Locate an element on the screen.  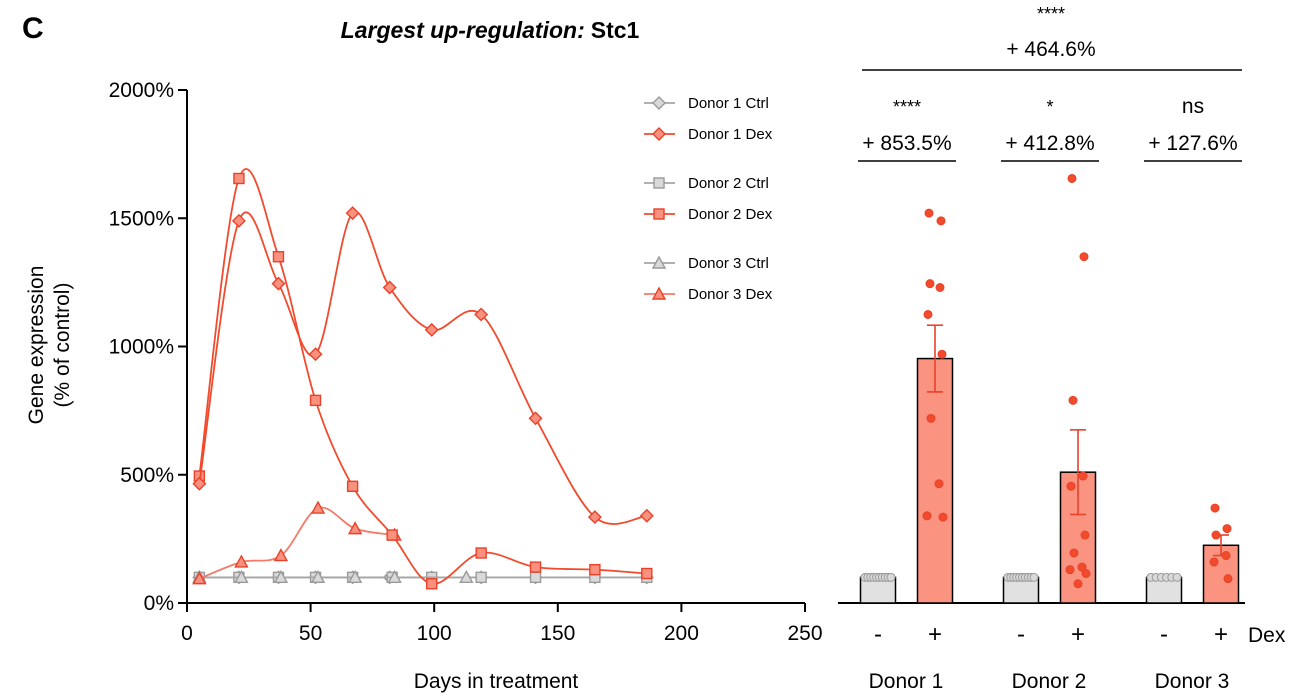
bar is located at coordinates (935, 480).